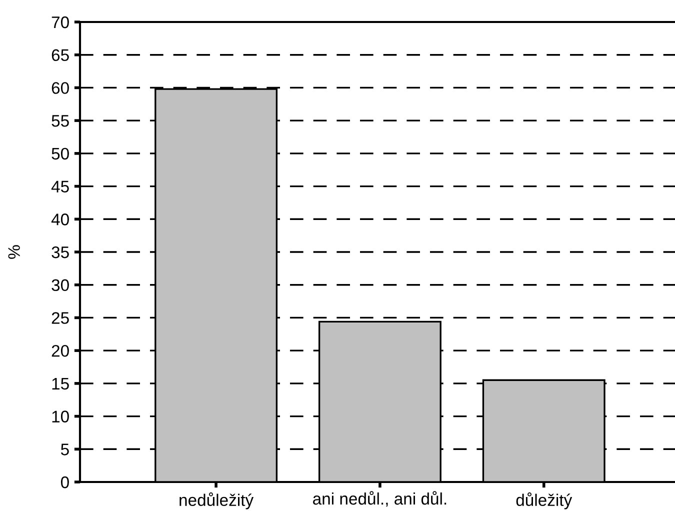 This screenshot has width=675, height=511. I want to click on y-tick-label: 50, so click(60, 154).